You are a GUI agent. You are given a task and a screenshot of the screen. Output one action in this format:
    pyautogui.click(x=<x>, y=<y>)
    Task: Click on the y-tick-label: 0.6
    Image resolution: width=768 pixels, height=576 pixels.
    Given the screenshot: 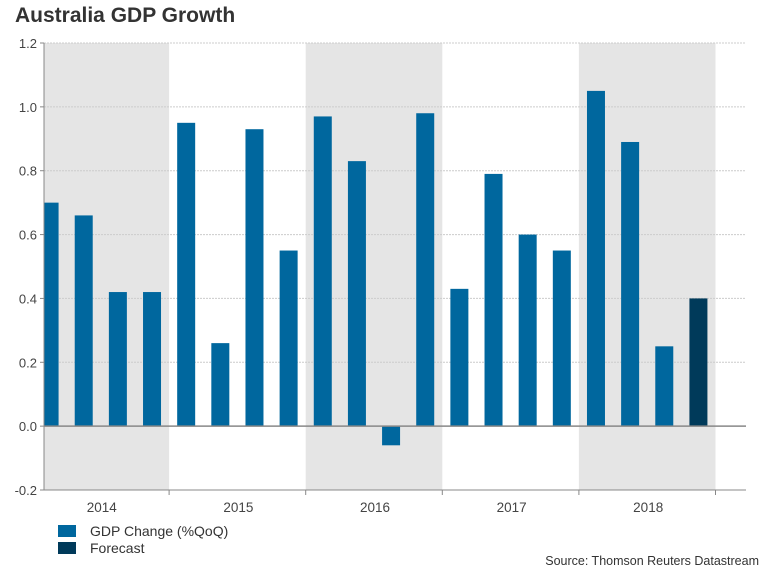 What is the action you would take?
    pyautogui.click(x=28, y=235)
    